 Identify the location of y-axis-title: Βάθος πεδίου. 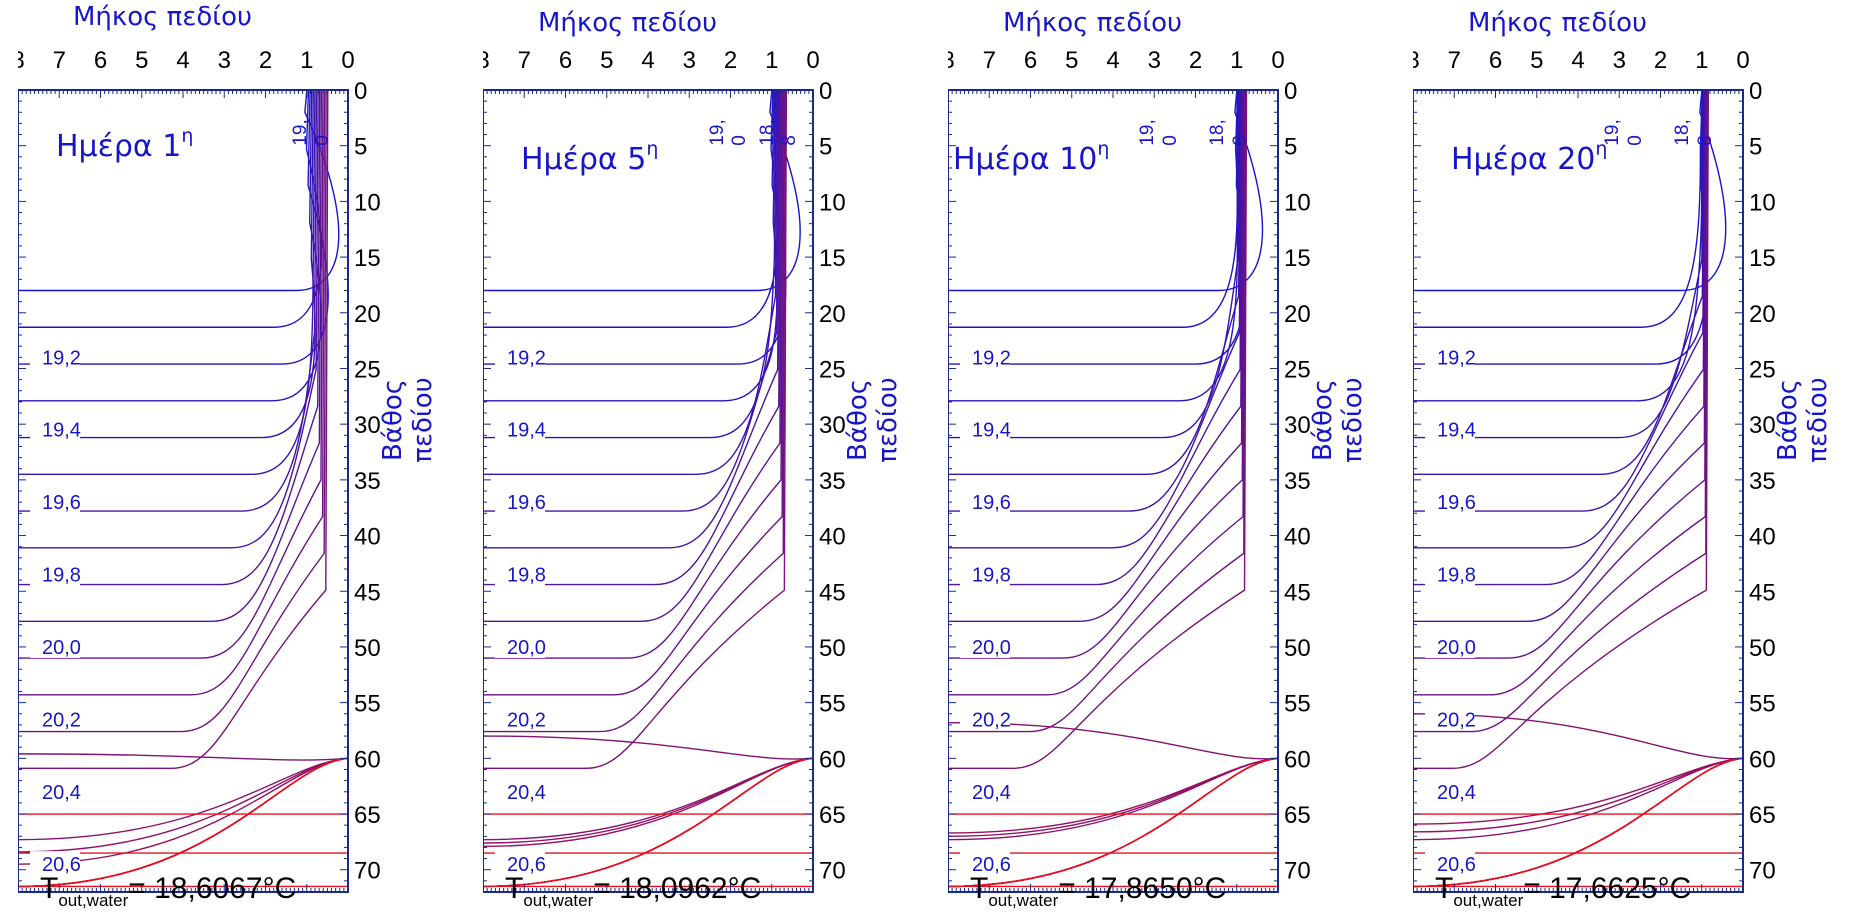
(408, 420).